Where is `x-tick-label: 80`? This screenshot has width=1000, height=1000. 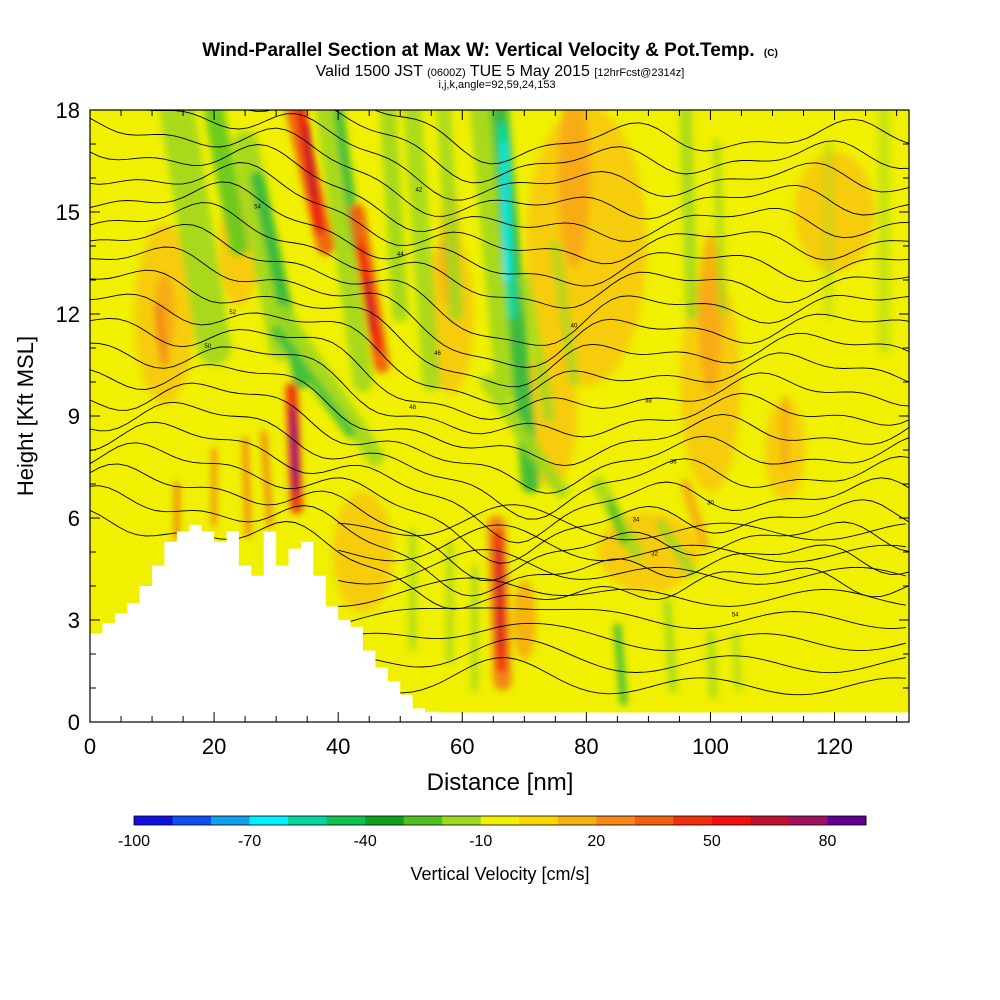
x-tick-label: 80 is located at coordinates (586, 746).